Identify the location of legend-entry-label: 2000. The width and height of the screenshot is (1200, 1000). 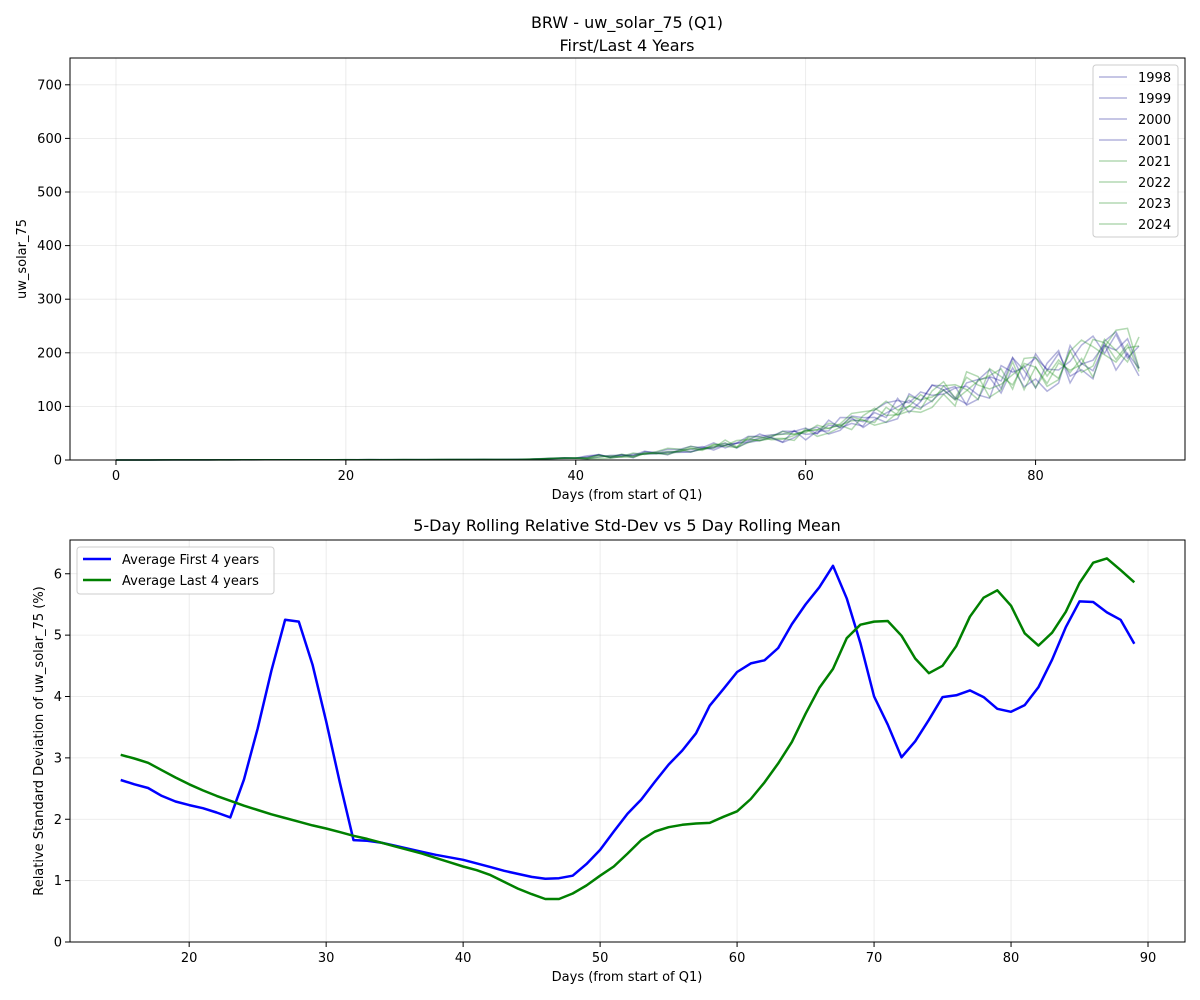
(1154, 120).